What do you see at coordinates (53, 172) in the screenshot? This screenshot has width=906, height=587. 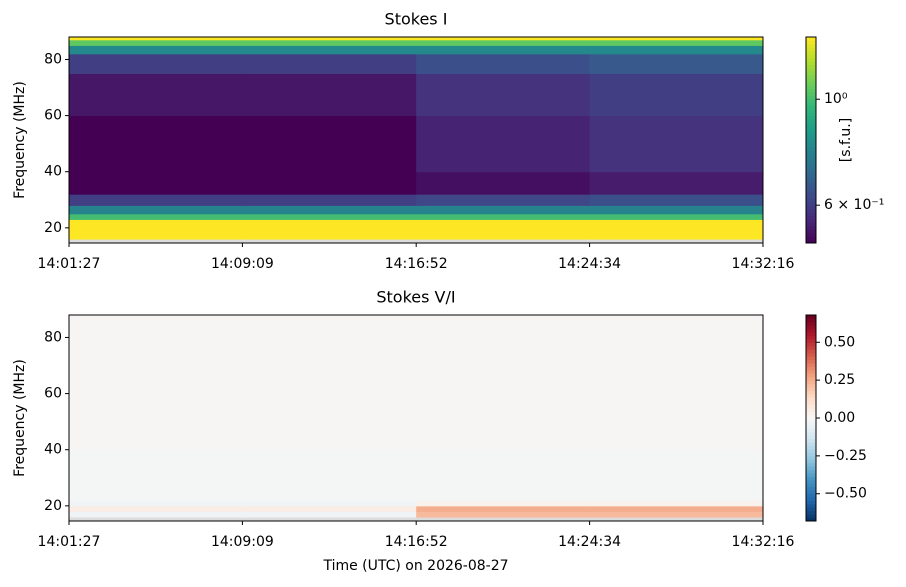 I see `y-tick-label: 40` at bounding box center [53, 172].